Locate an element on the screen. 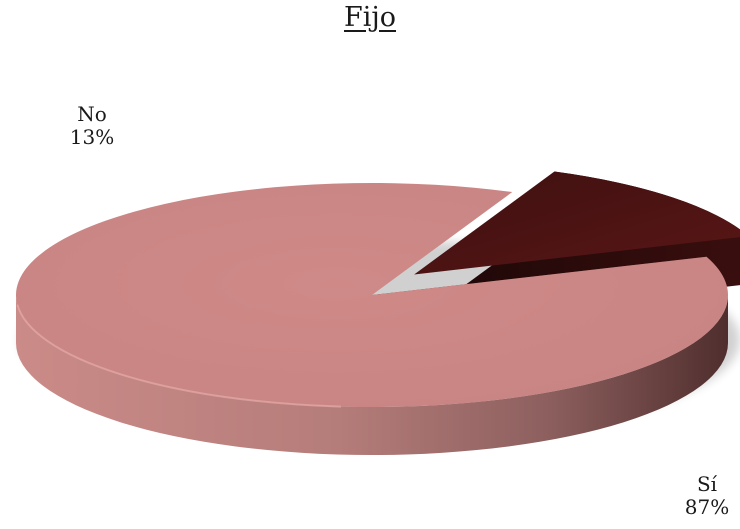 The width and height of the screenshot is (740, 529). slice-label-si-category: Sí is located at coordinates (707, 484).